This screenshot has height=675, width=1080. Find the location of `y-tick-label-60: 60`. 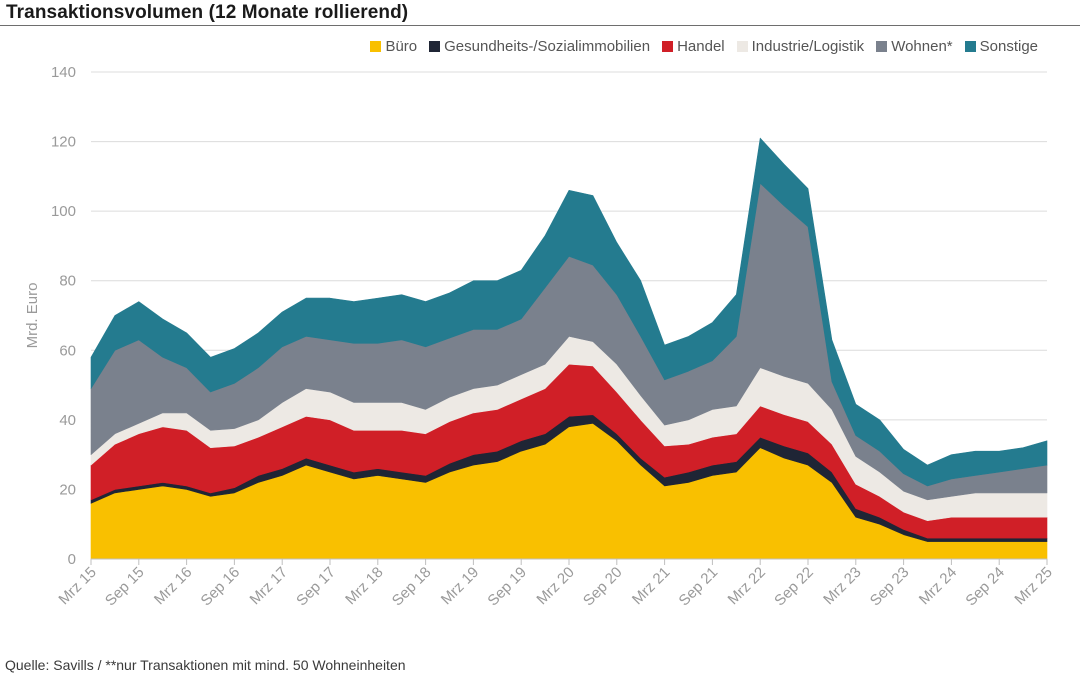

y-tick-label-60: 60 is located at coordinates (67, 350).